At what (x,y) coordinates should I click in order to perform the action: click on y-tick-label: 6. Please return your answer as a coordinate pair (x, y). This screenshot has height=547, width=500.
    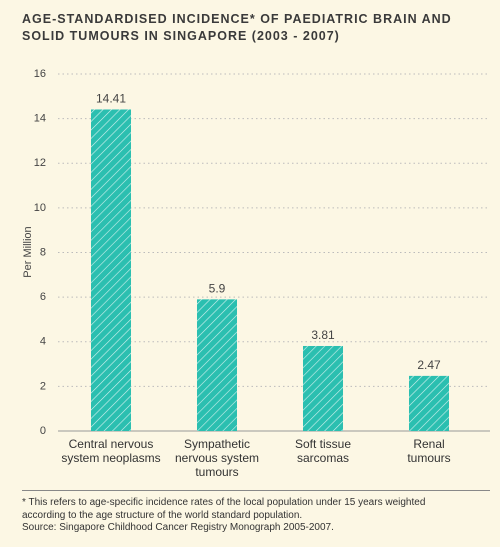
    Looking at the image, I should click on (43, 297).